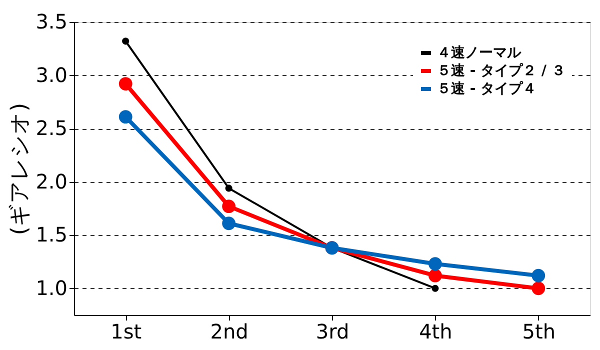  Describe the element at coordinates (435, 332) in the screenshot. I see `x-tick-label: 4th` at that location.